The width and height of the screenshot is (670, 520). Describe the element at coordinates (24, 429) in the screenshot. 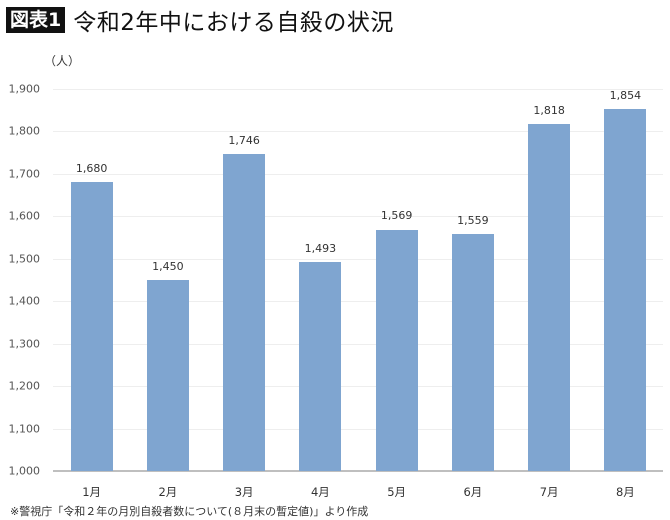

I see `y-tick-label: 1,100` at that location.